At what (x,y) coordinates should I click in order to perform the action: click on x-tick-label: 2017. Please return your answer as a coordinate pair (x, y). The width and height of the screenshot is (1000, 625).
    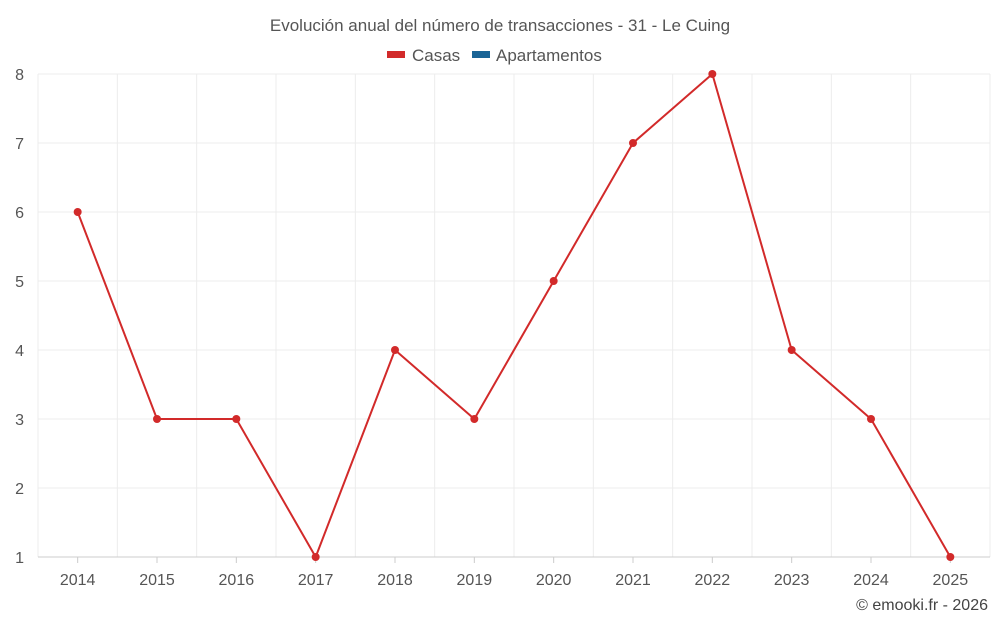
    Looking at the image, I should click on (316, 580).